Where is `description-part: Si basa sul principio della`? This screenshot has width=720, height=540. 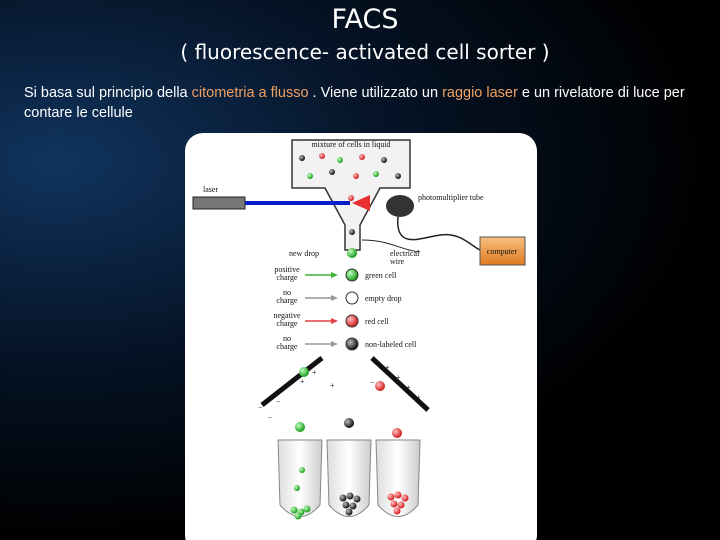 description-part: Si basa sul principio della is located at coordinates (108, 93).